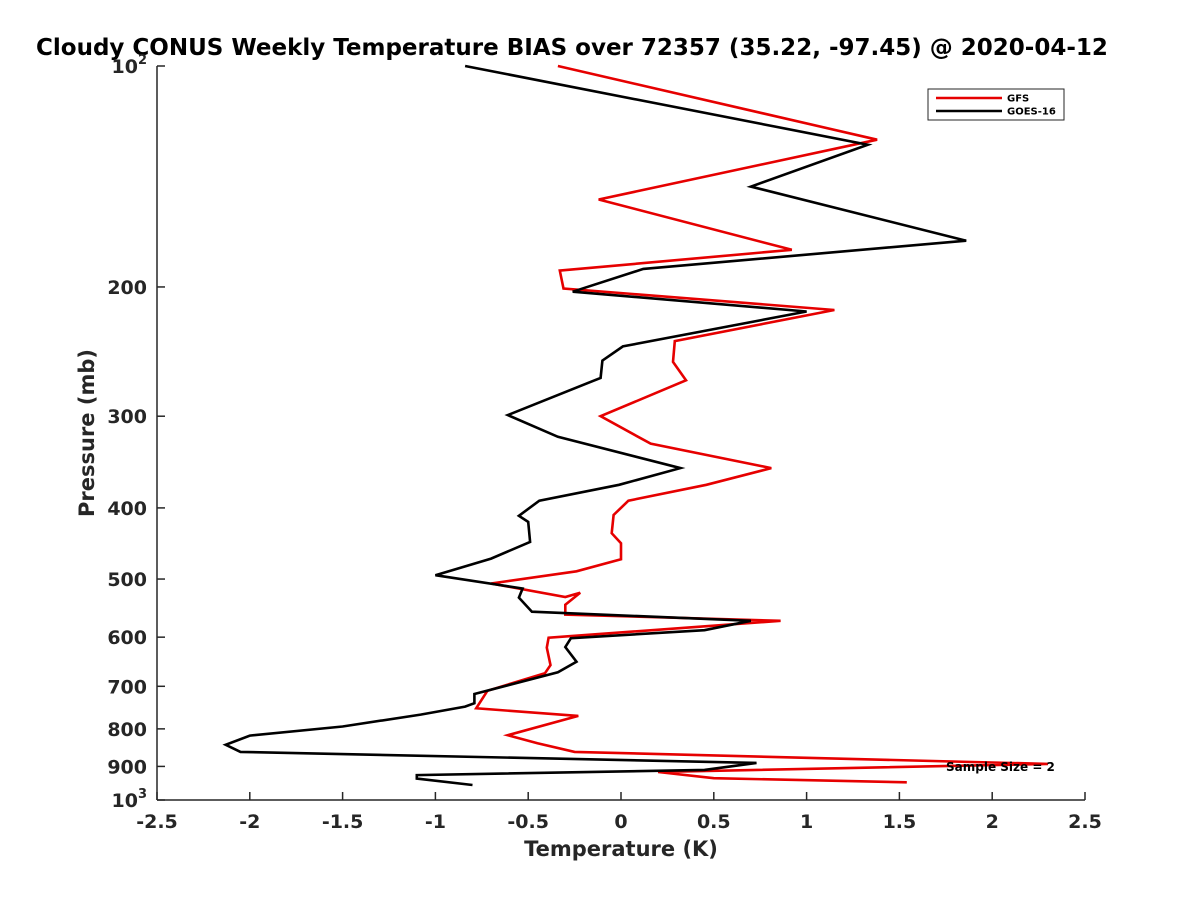  I want to click on y-tick-label: 10², so click(130, 65).